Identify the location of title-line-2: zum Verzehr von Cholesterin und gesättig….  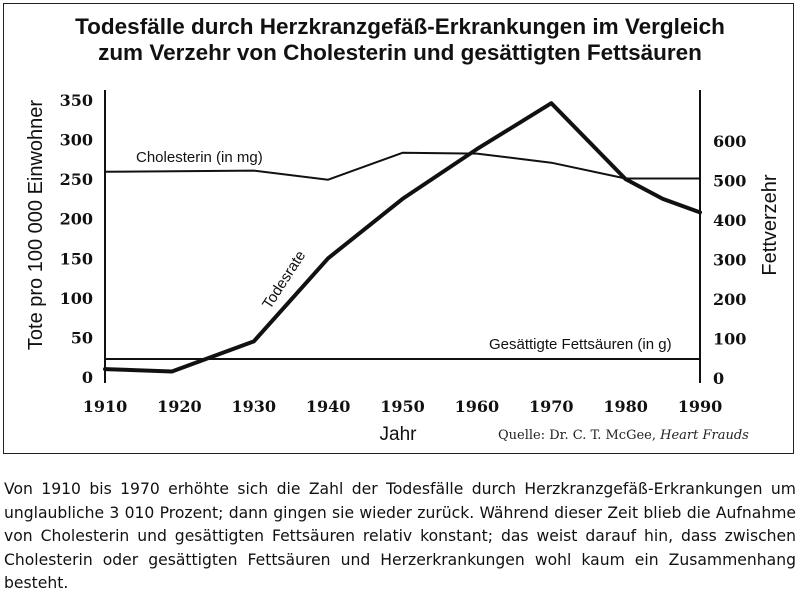
(400, 52).